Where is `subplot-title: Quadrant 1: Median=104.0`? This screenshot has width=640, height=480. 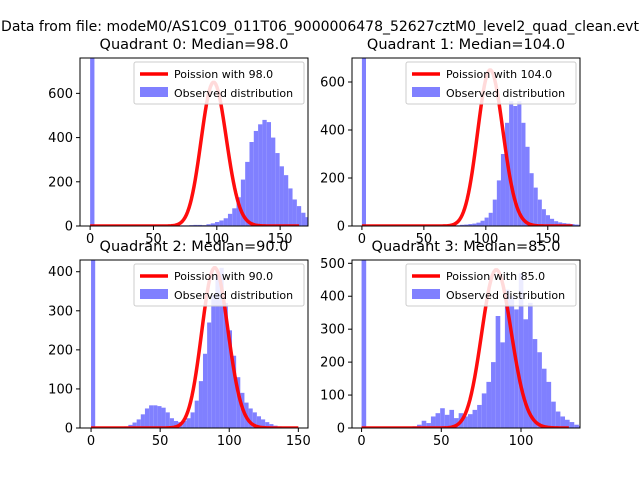 subplot-title: Quadrant 1: Median=104.0 is located at coordinates (466, 45).